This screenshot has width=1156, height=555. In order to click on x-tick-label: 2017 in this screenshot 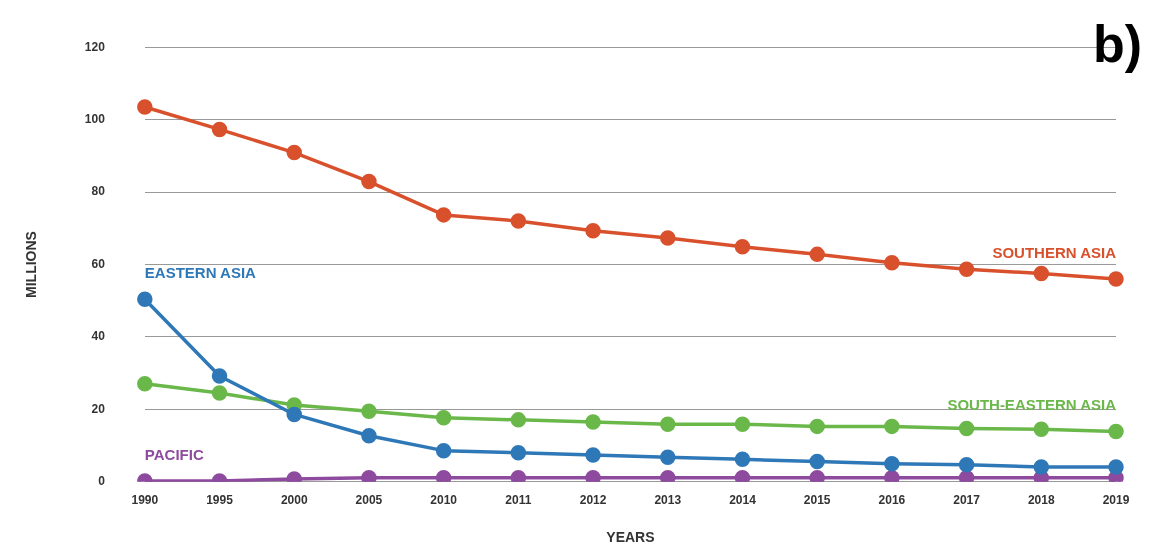, I will do `click(967, 500)`.